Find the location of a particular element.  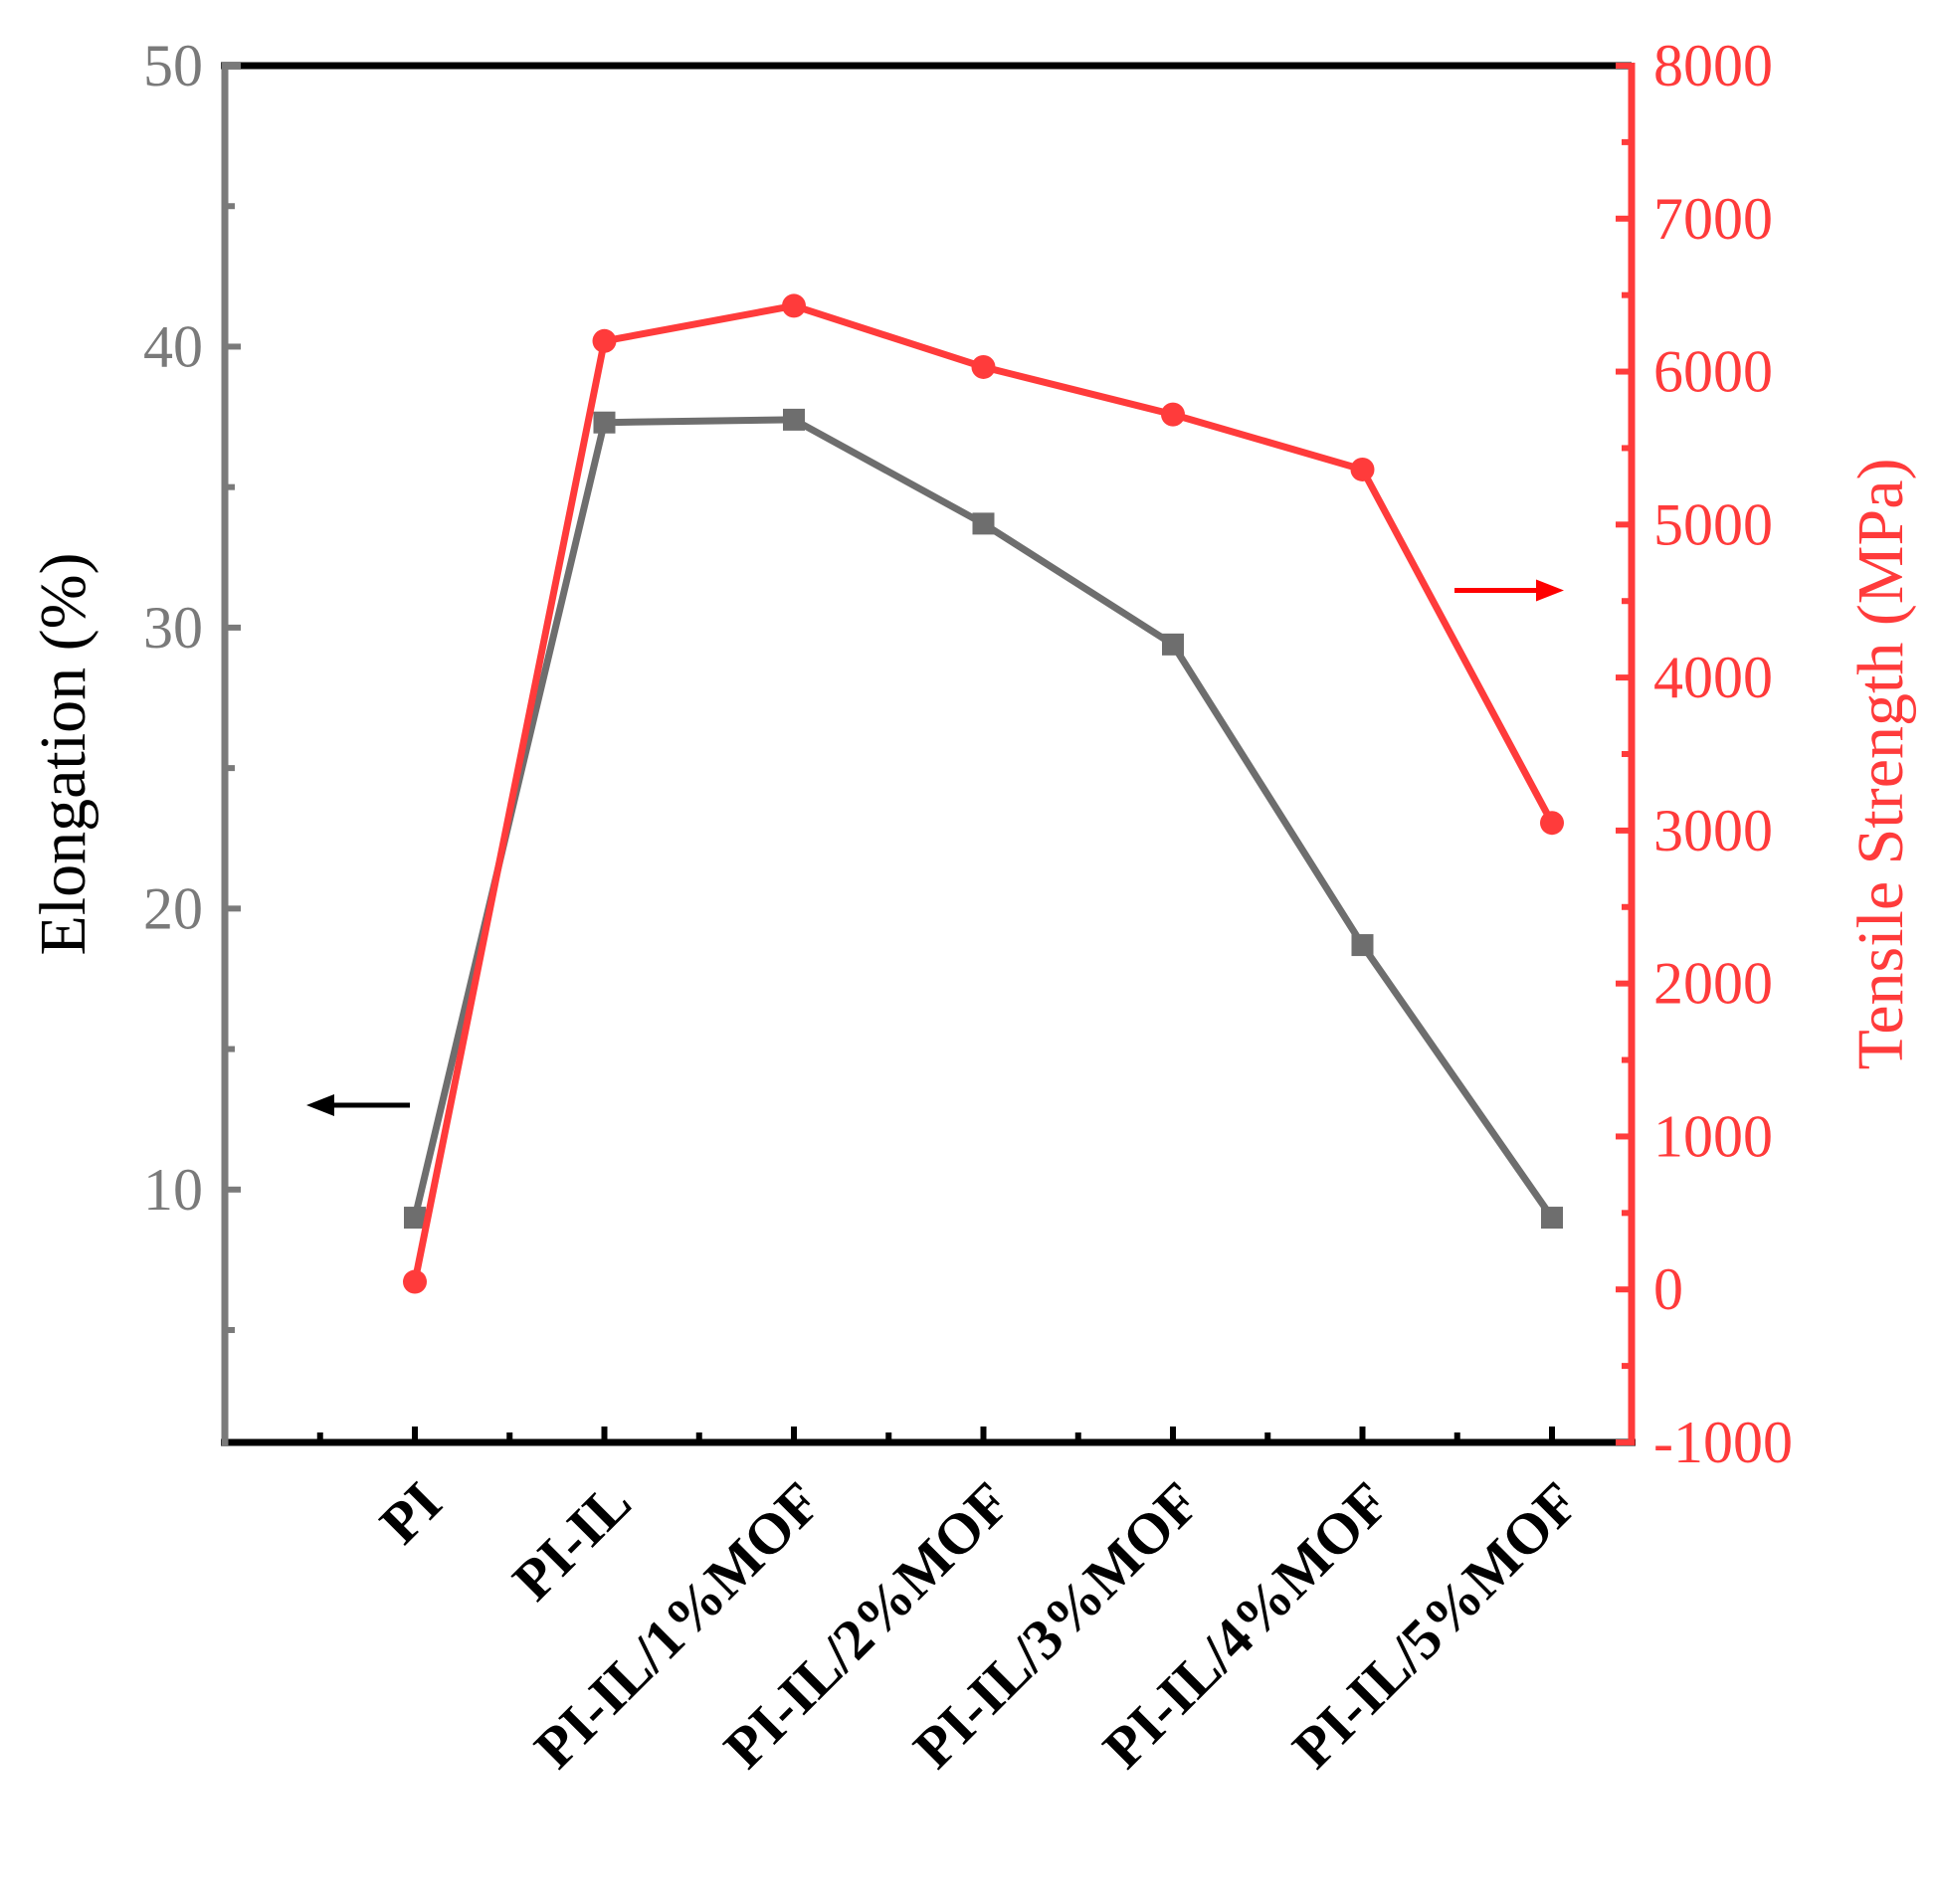

left-axis-title: Elongation (%) is located at coordinates (63, 754).